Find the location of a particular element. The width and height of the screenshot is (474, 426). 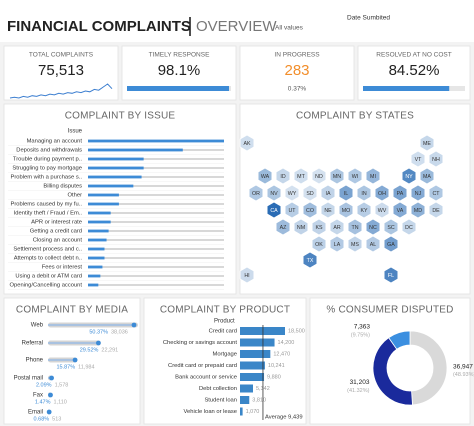

kpi-label: IN PROGRESS is located at coordinates (297, 55).